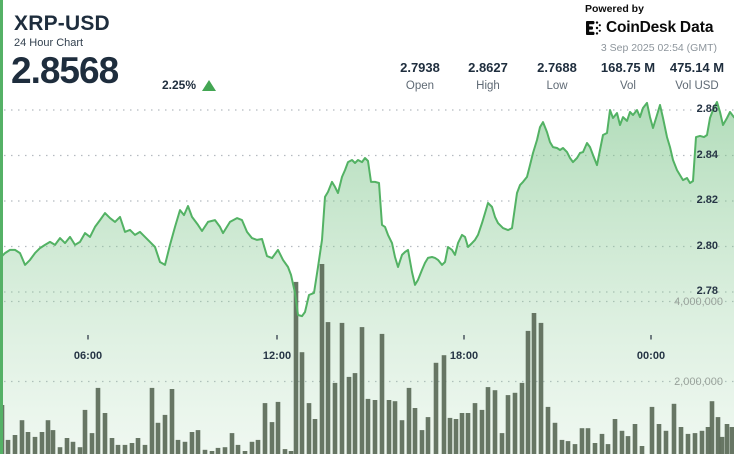 Image resolution: width=734 pixels, height=454 pixels. I want to click on page-title: XRP-USD, so click(62, 23).